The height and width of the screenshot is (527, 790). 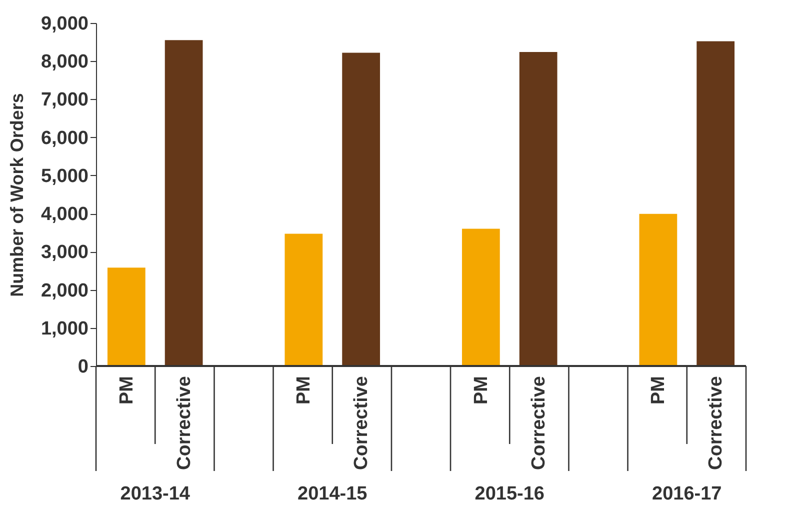 I want to click on y-tick-label: 7,000, so click(x=64, y=100).